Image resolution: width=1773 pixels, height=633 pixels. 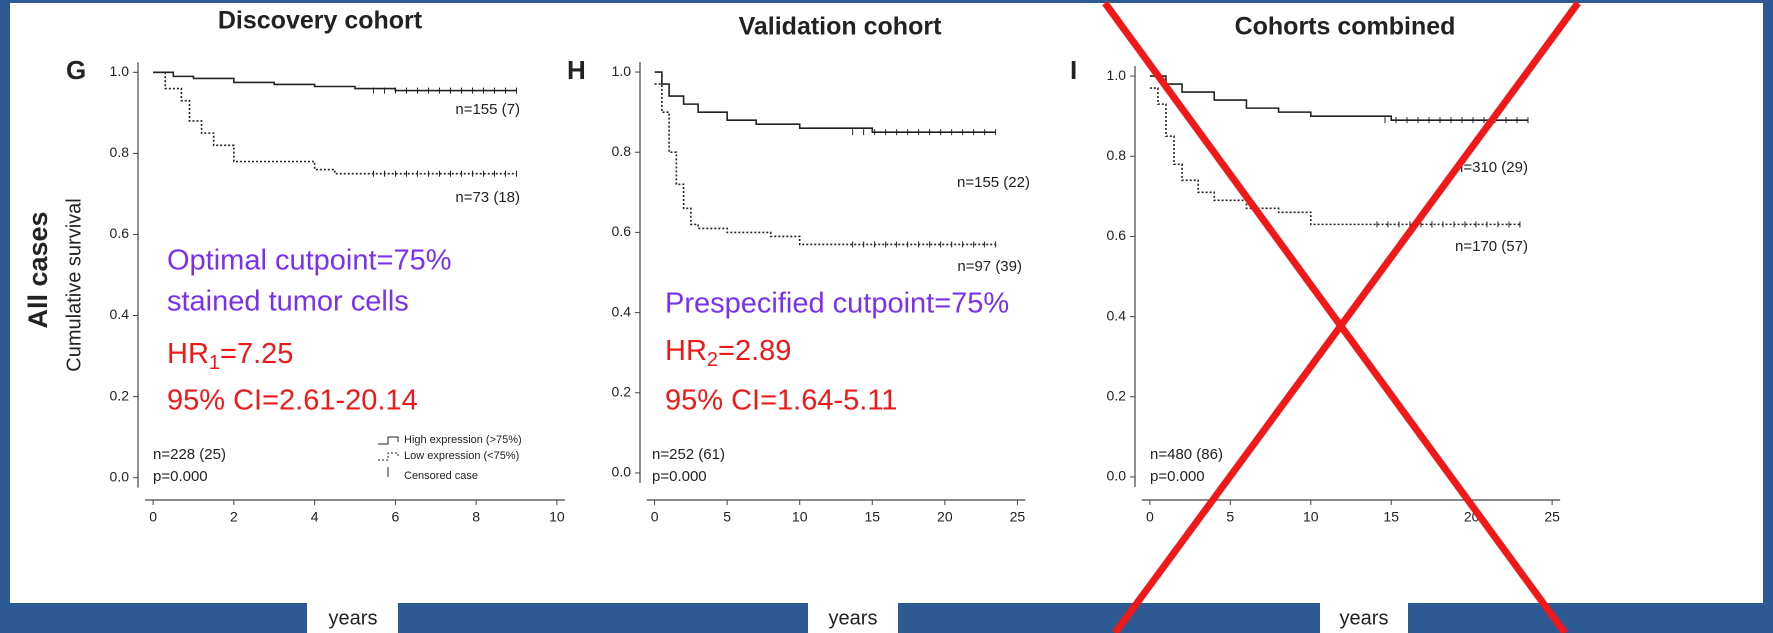 I want to click on x-tick-label: 4, so click(x=315, y=517).